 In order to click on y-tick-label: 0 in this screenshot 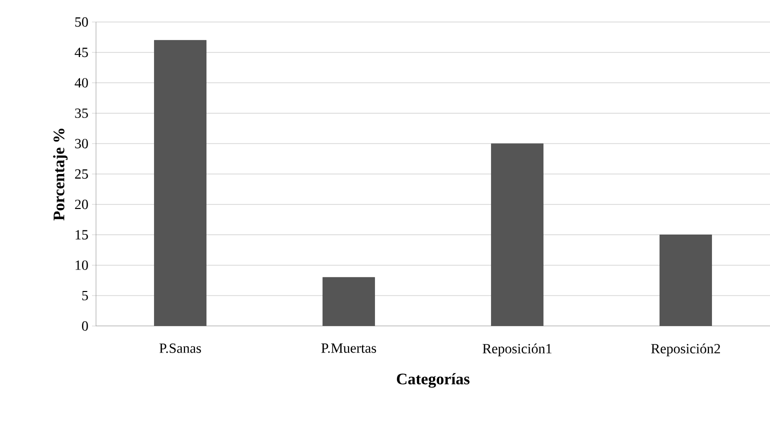, I will do `click(85, 326)`.